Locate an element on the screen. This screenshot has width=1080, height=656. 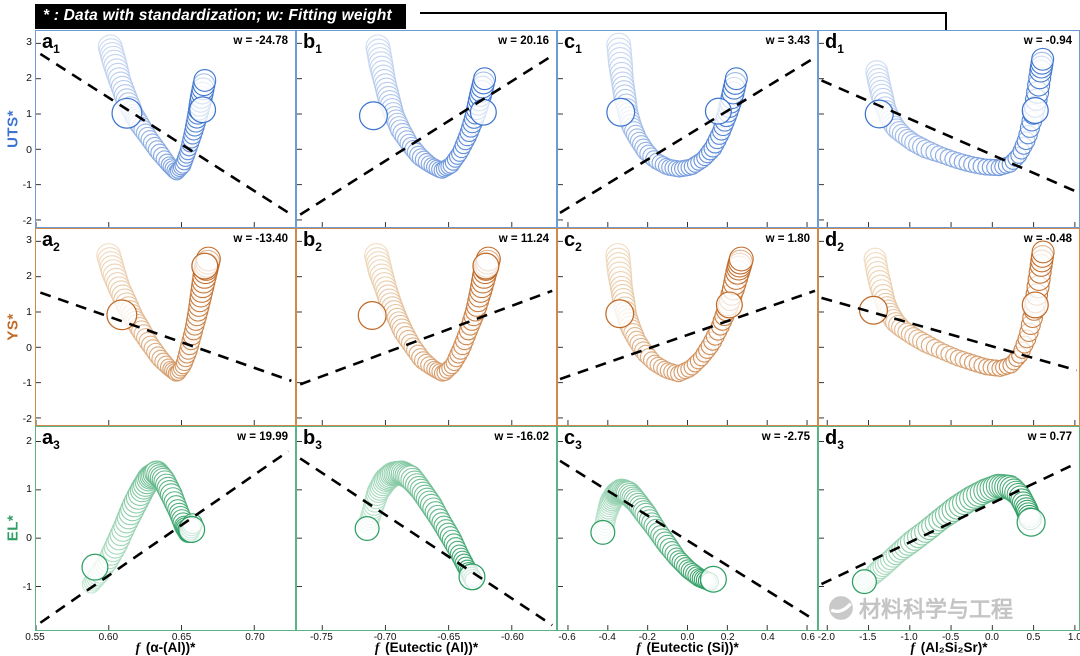
subplot-b1: b1 w = 20.16 is located at coordinates (426, 129).